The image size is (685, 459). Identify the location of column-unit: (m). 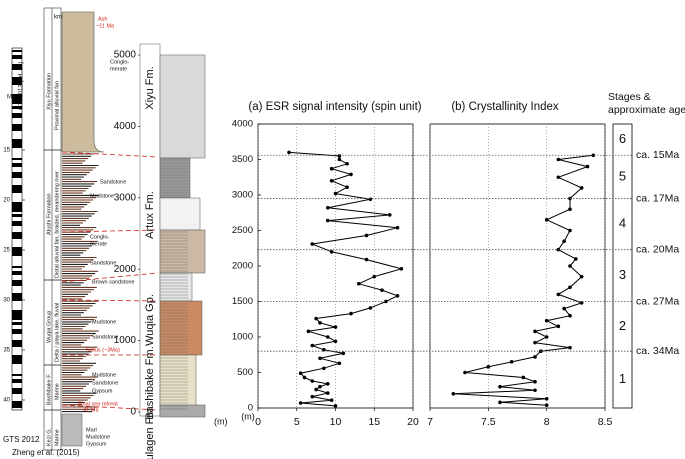
(221, 421).